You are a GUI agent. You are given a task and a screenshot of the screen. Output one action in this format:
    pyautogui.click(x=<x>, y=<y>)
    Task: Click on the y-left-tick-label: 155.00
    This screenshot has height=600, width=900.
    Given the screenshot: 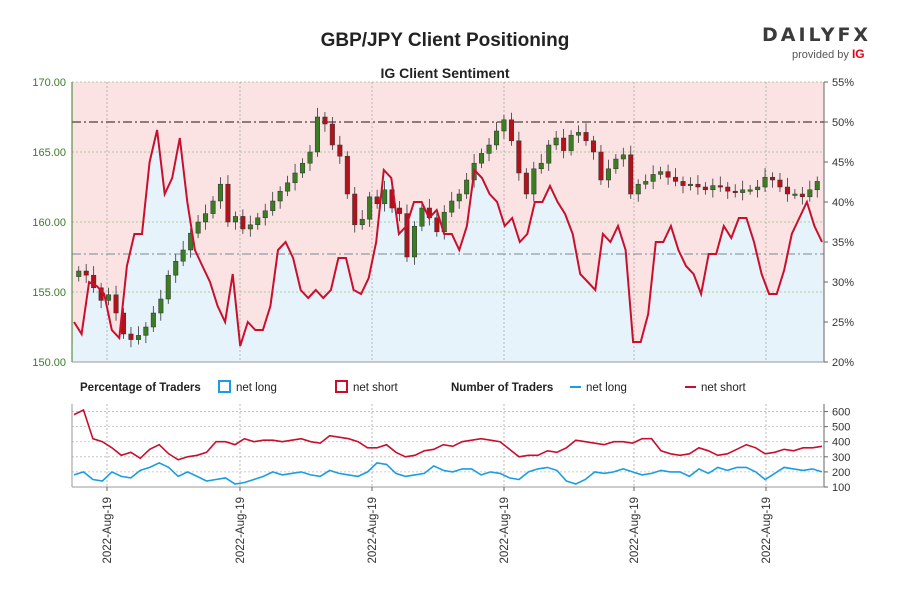 What is the action you would take?
    pyautogui.click(x=49, y=293)
    